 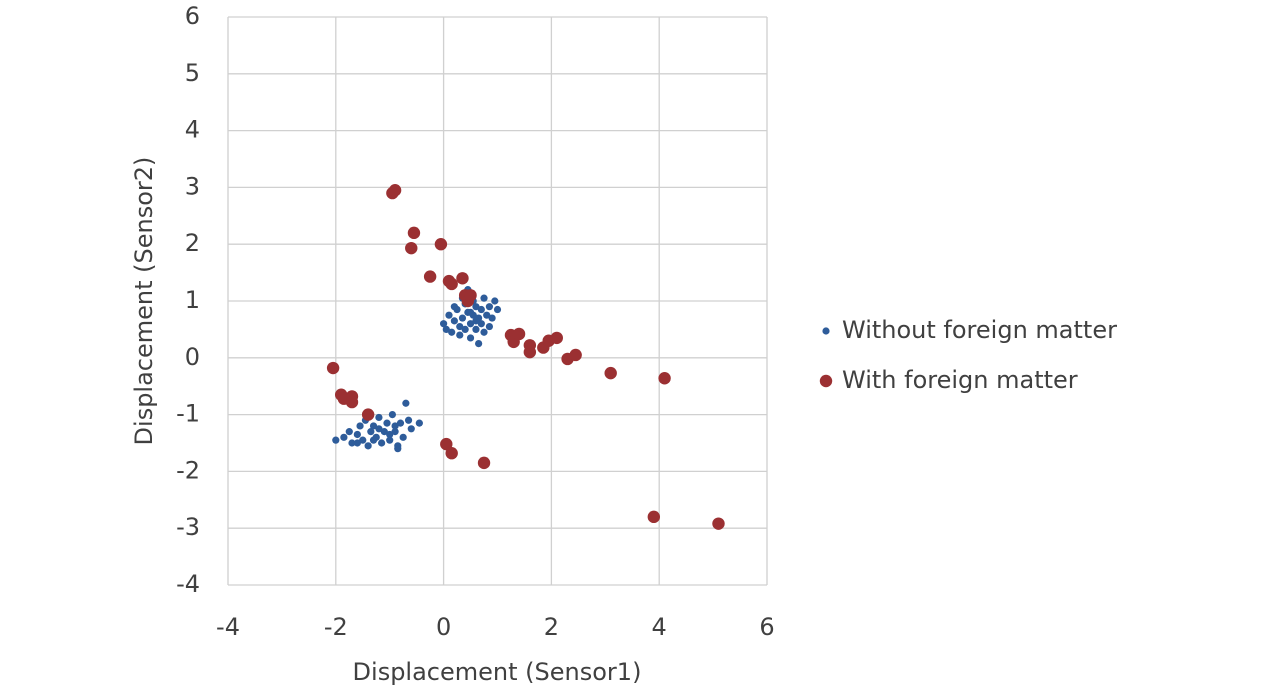 I want to click on x-tick-label: 2, so click(x=551, y=627).